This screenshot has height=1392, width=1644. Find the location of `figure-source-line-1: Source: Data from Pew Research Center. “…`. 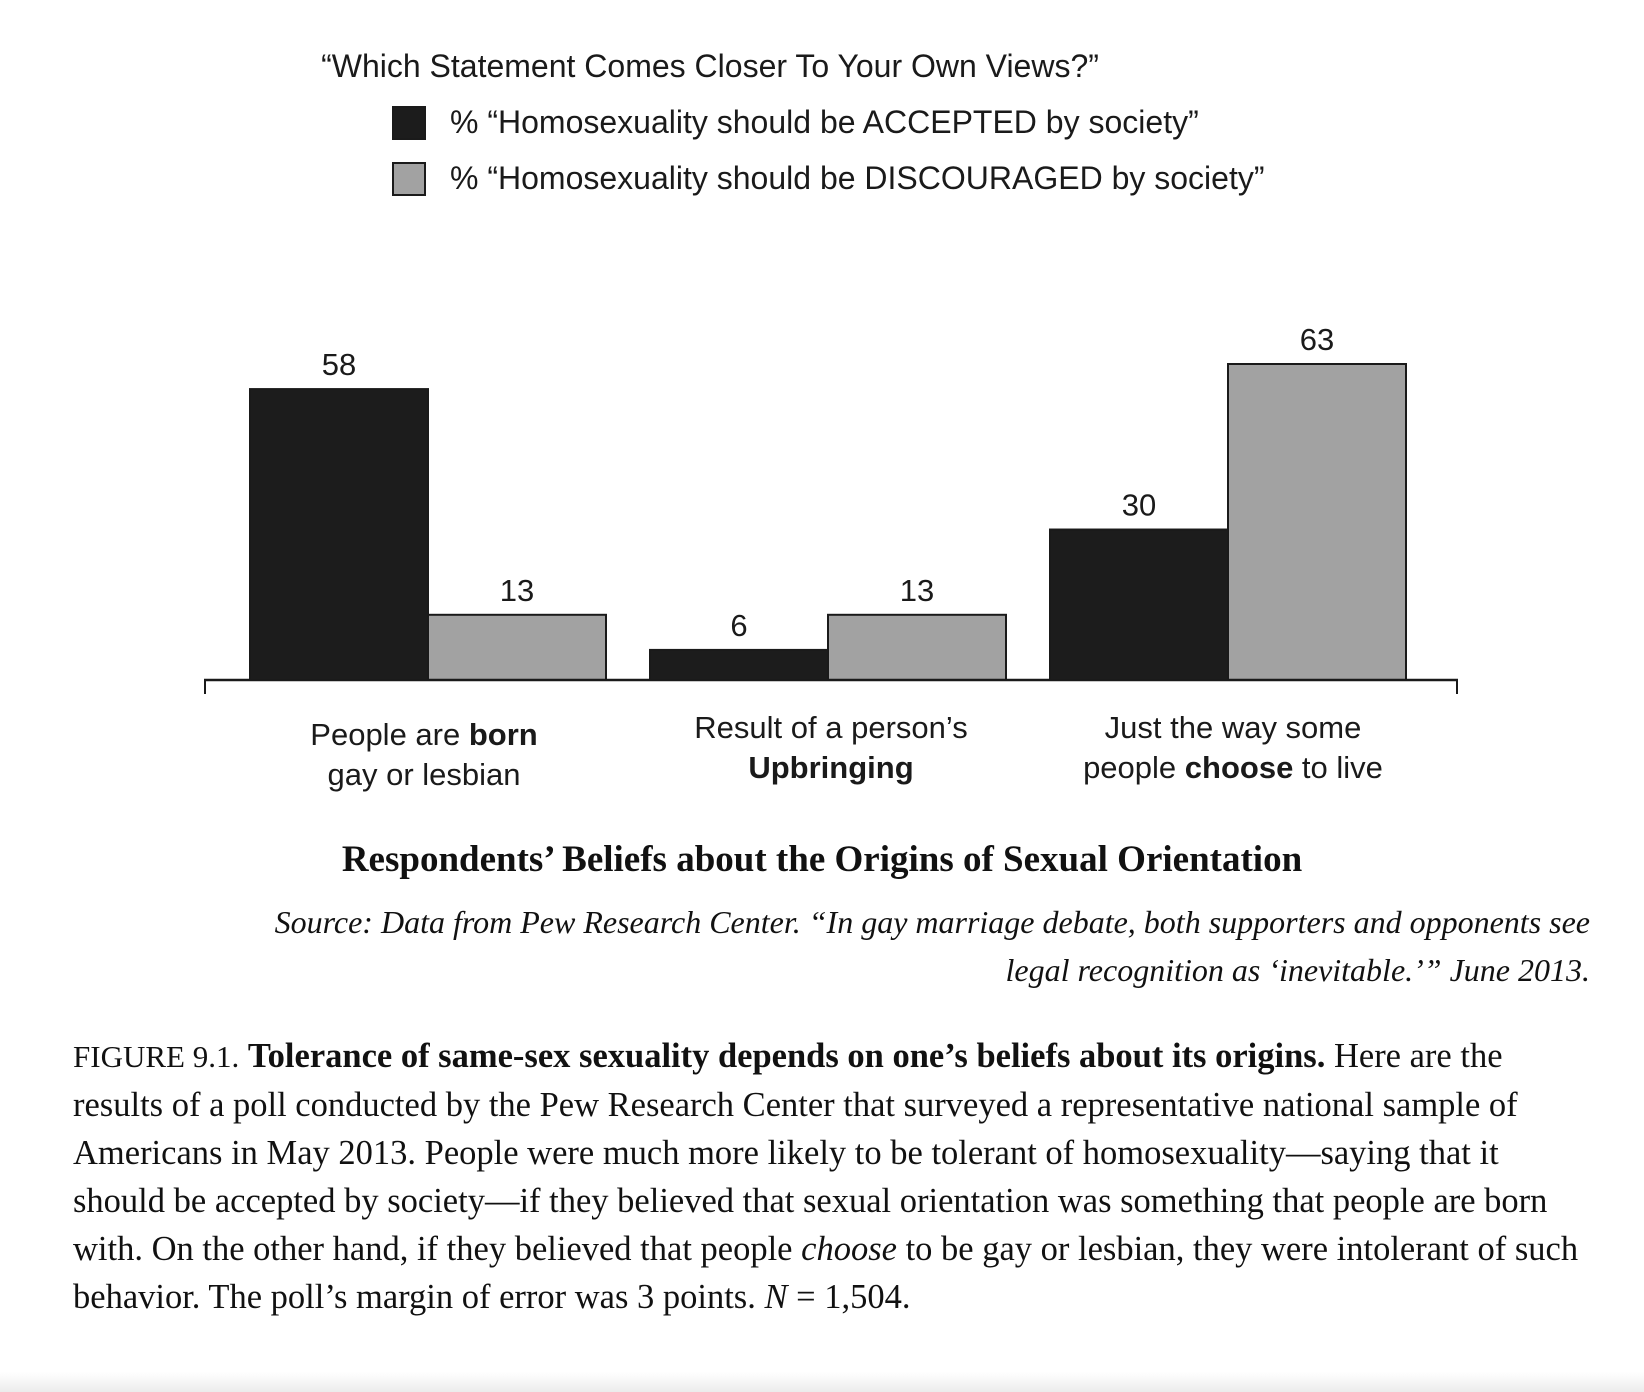

figure-source-line-1: Source: Data from Pew Research Center. “… is located at coordinates (932, 922).